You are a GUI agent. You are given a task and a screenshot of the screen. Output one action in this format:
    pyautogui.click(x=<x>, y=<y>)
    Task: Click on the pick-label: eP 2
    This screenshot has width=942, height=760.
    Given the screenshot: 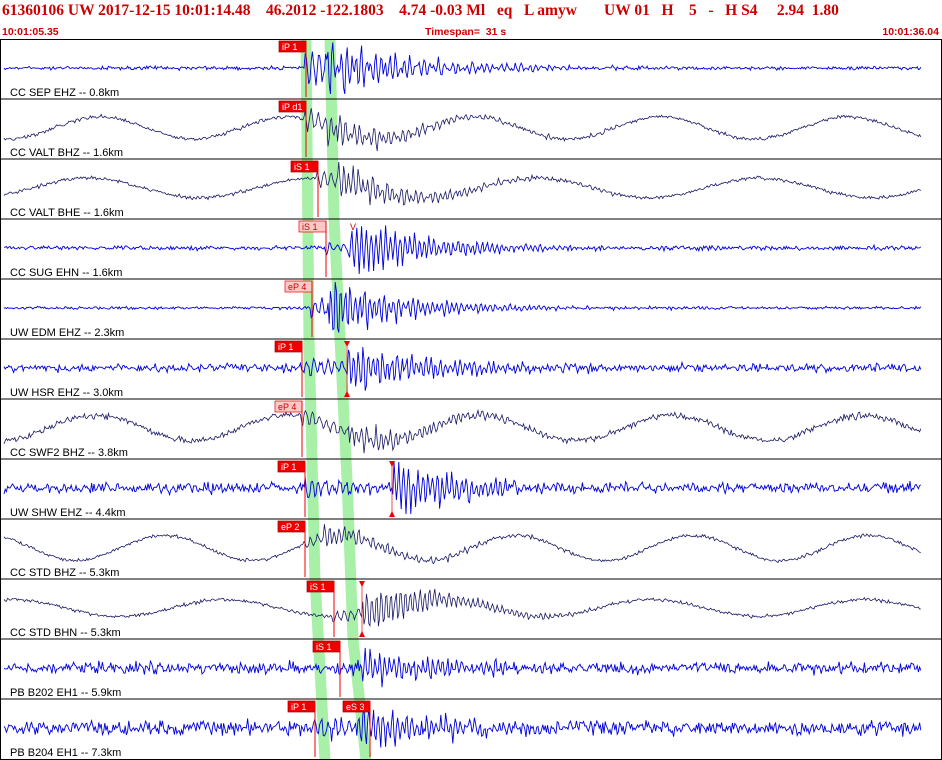 What is the action you would take?
    pyautogui.click(x=290, y=527)
    